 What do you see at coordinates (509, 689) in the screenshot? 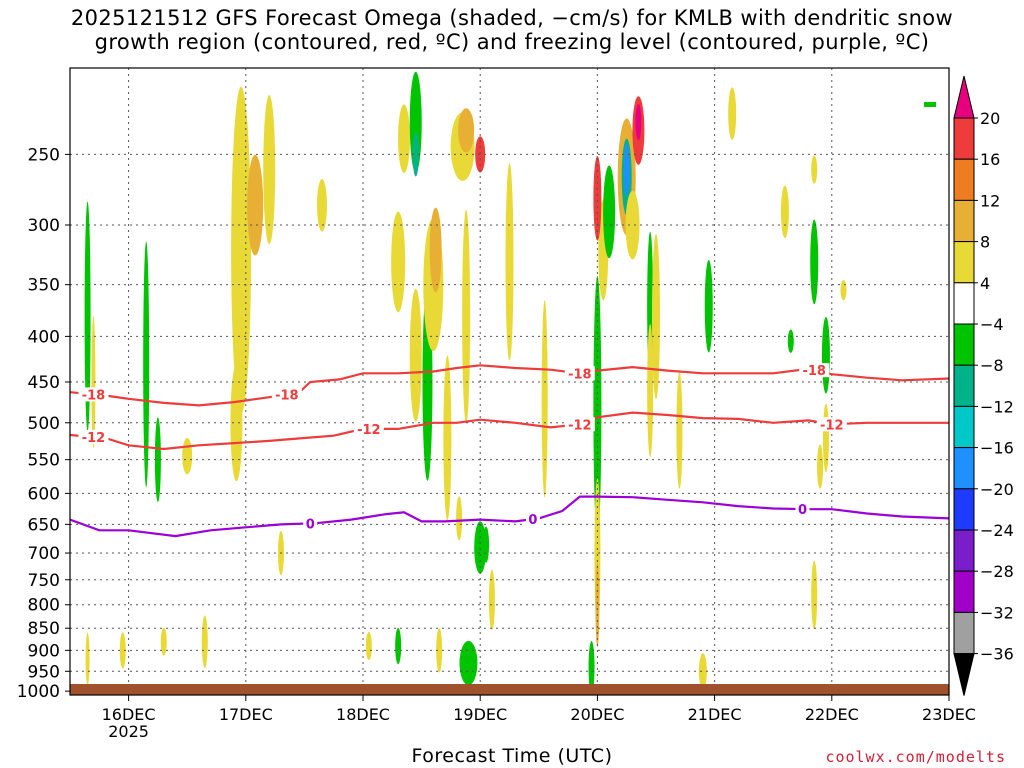
I see `ground-surface` at bounding box center [509, 689].